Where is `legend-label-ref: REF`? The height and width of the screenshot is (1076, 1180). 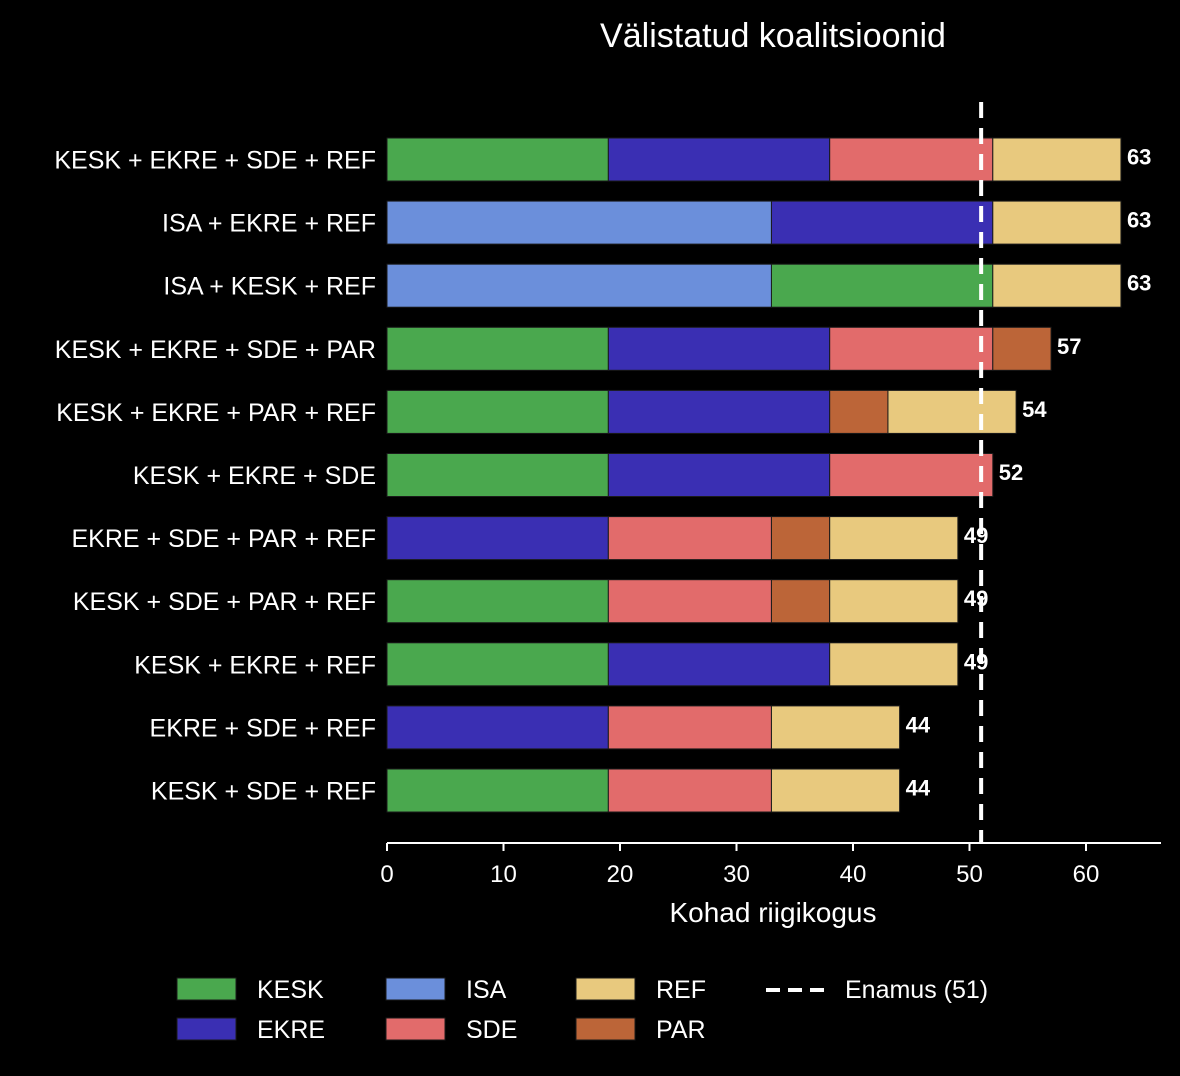 legend-label-ref: REF is located at coordinates (681, 990).